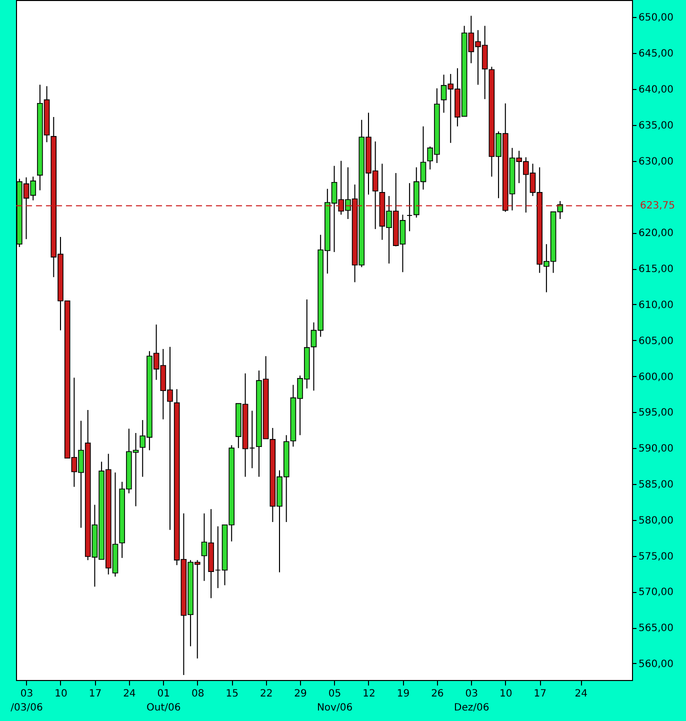 Image resolution: width=686 pixels, height=721 pixels. What do you see at coordinates (656, 413) in the screenshot?
I see `y-tick-label: 595,00` at bounding box center [656, 413].